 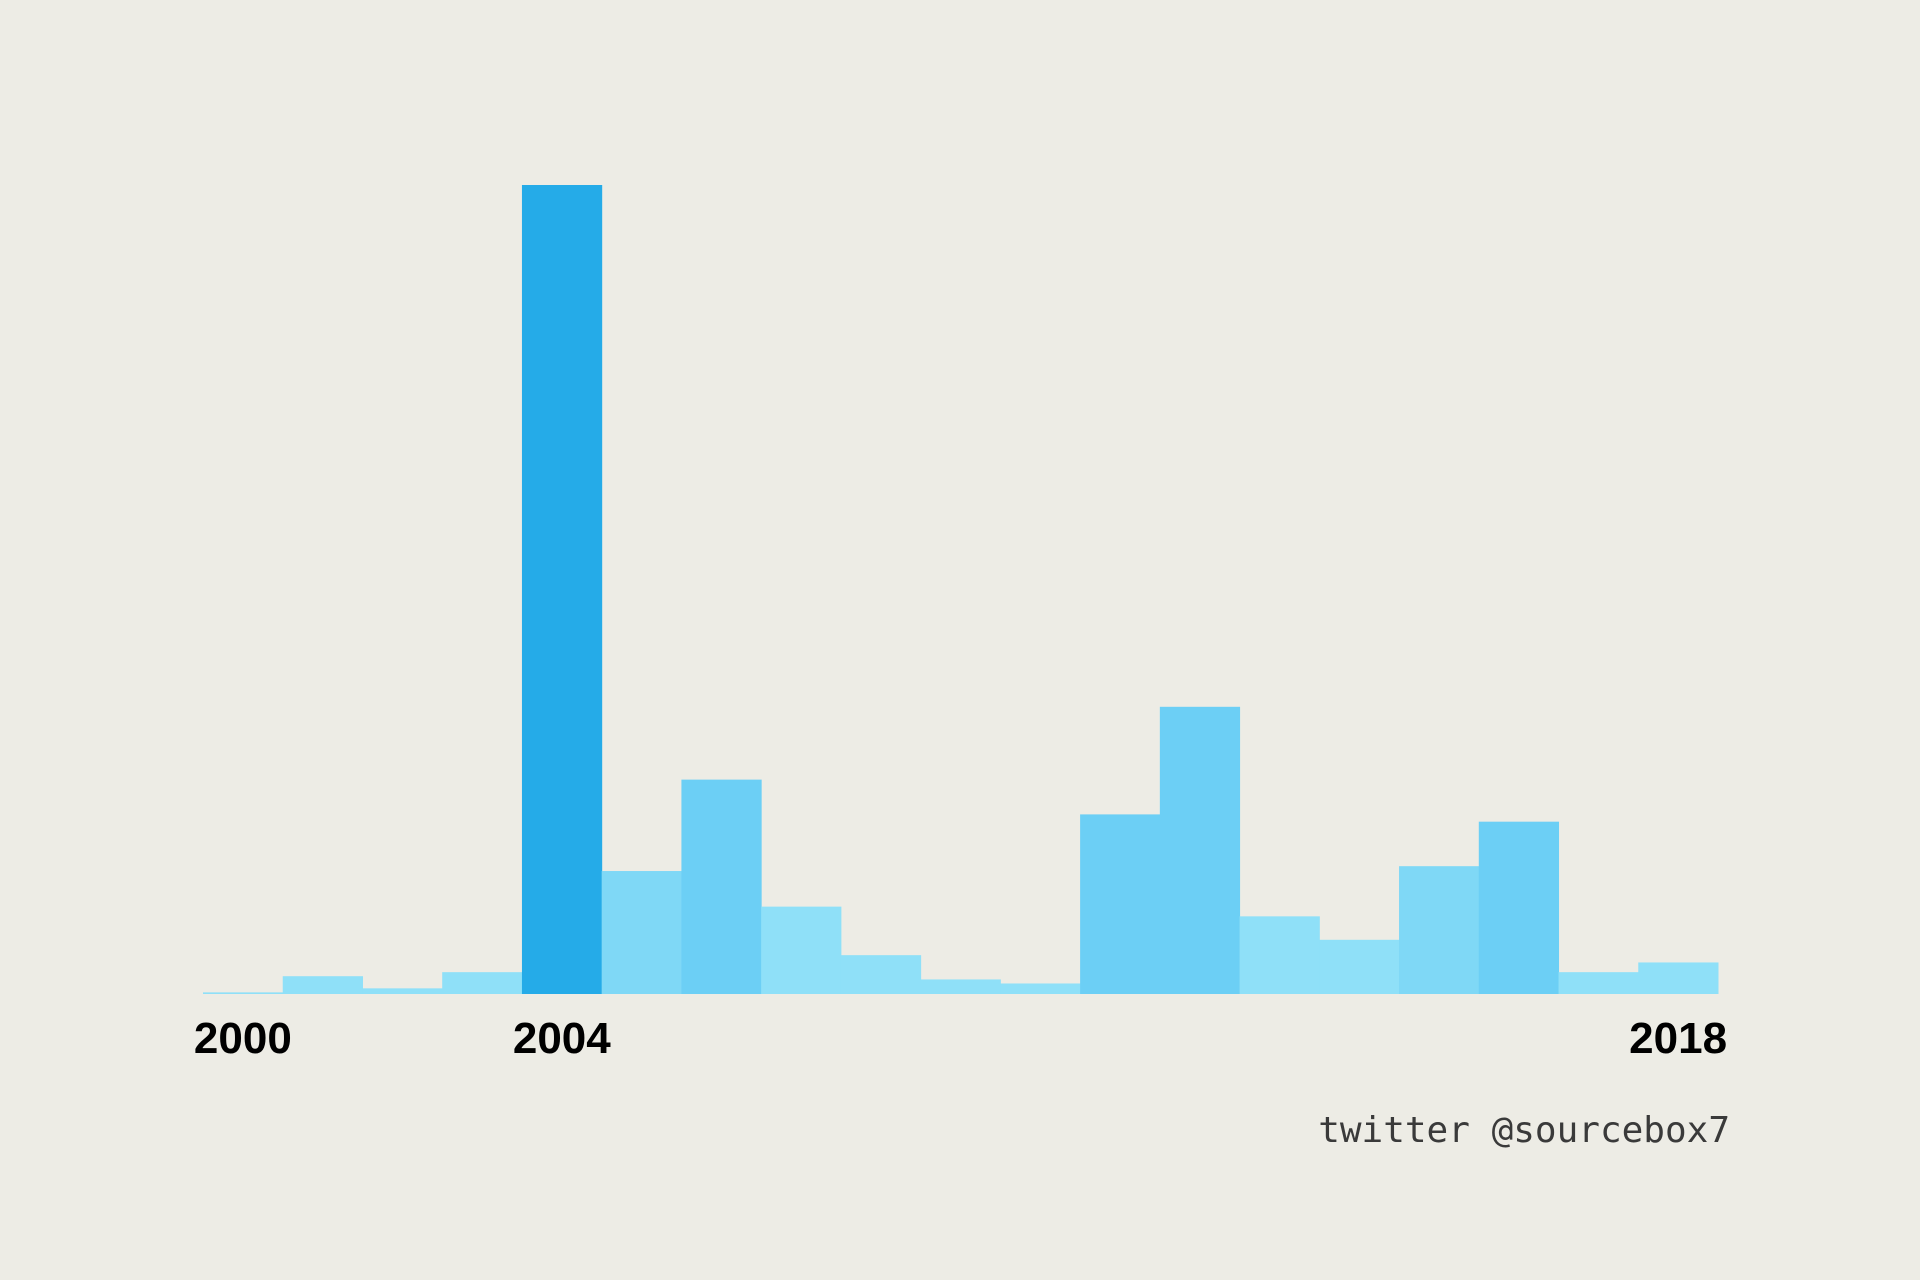 I want to click on bar-2009, so click(x=960, y=986).